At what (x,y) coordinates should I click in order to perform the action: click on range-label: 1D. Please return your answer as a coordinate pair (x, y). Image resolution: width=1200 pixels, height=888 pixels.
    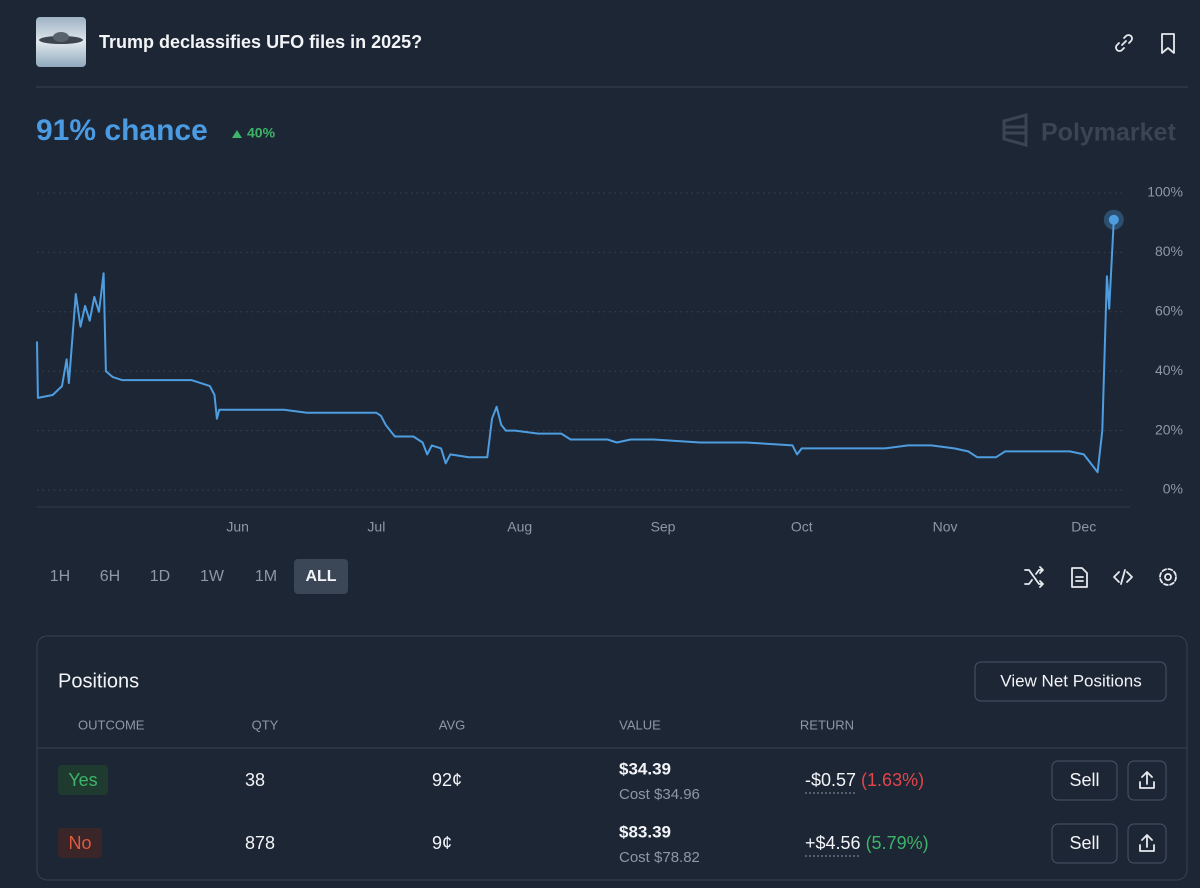
    Looking at the image, I should click on (160, 576).